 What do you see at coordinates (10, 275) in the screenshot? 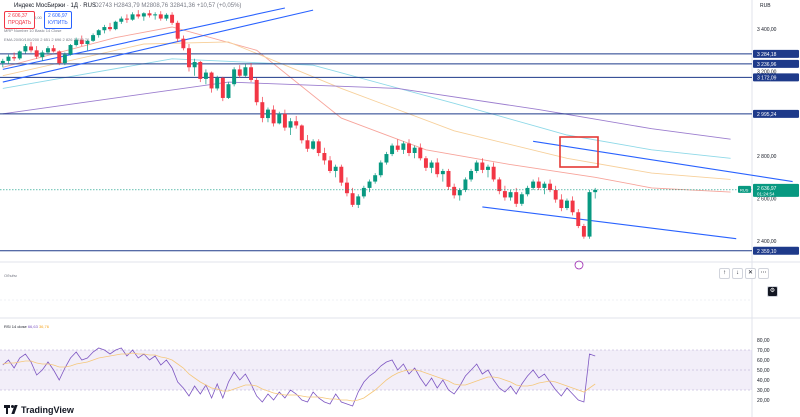
I see `subpane-label: Объём` at bounding box center [10, 275].